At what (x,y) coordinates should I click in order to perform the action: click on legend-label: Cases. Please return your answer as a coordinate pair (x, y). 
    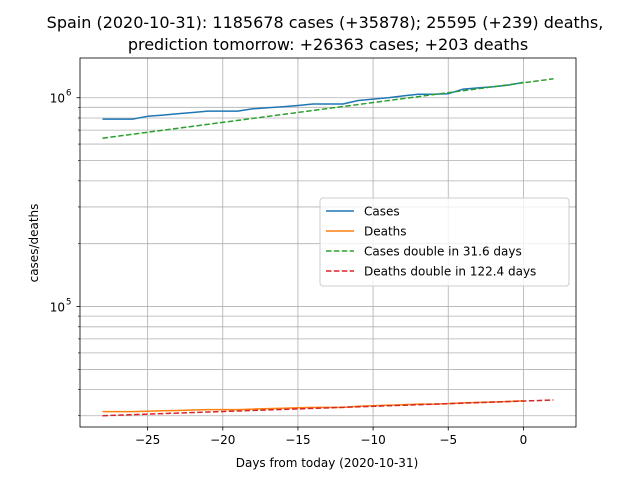
    Looking at the image, I should click on (382, 212).